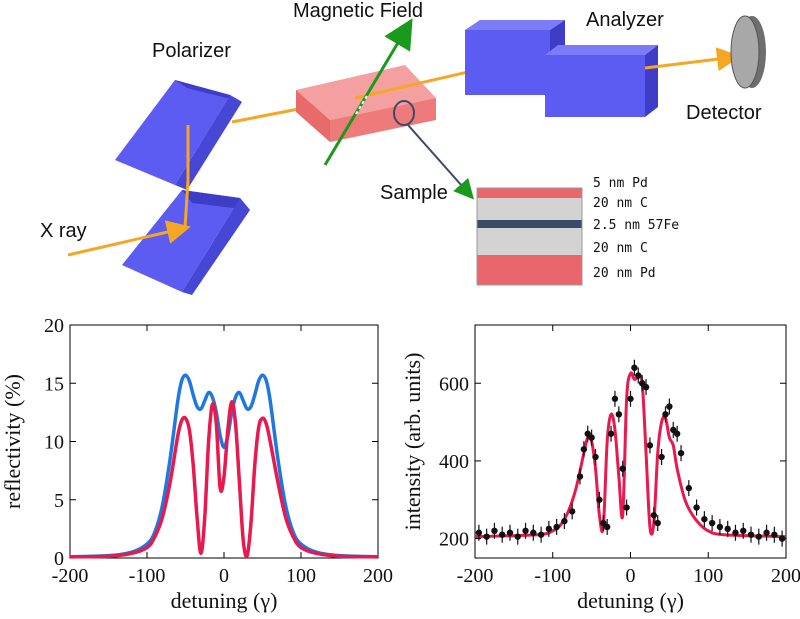 The image size is (800, 619). What do you see at coordinates (620, 248) in the screenshot?
I see `layer-label-3: 20 nm C` at bounding box center [620, 248].